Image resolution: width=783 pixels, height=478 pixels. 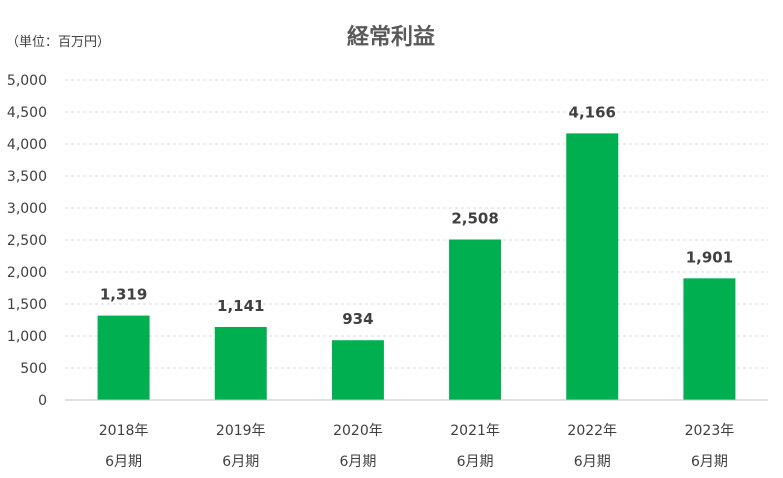 What do you see at coordinates (33, 369) in the screenshot?
I see `y-tick-label: 500` at bounding box center [33, 369].